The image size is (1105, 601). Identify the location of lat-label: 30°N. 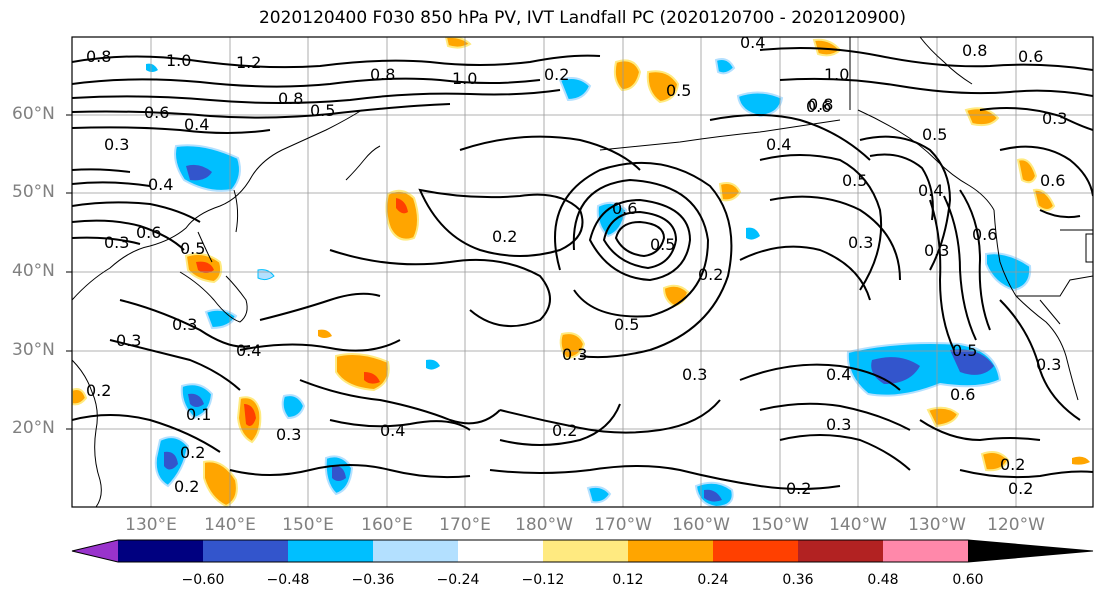
(33, 350).